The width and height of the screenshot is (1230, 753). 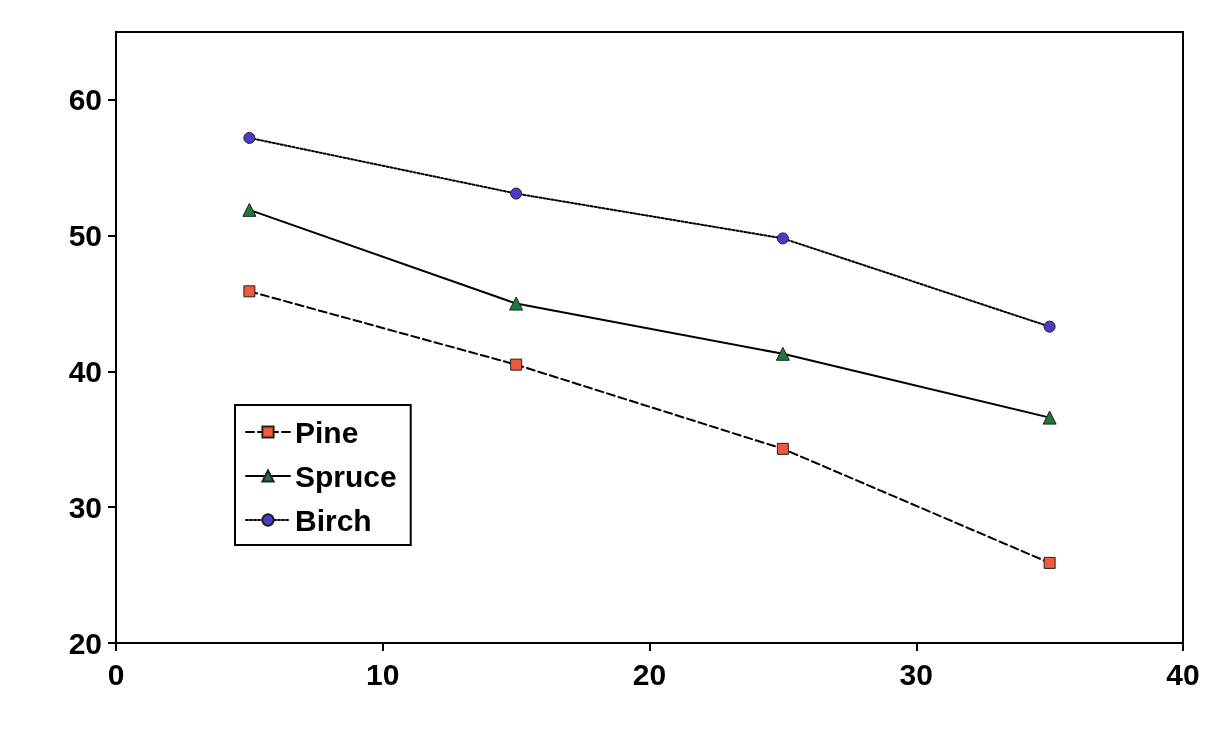 I want to click on y-tick-label: 60, so click(x=85, y=100).